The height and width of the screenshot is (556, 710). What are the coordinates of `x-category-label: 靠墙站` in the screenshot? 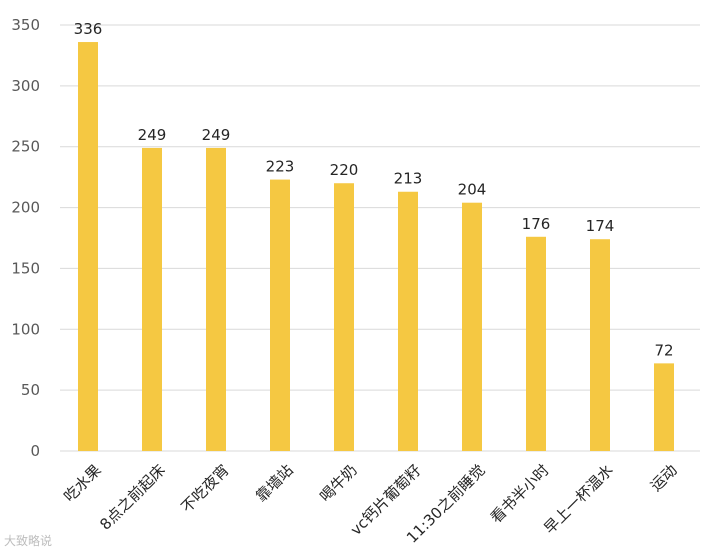 It's located at (274, 483).